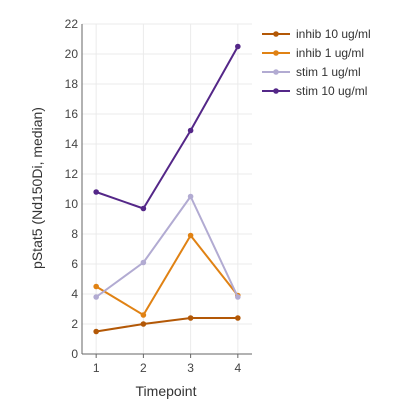  I want to click on y-tick-label: 20, so click(72, 54).